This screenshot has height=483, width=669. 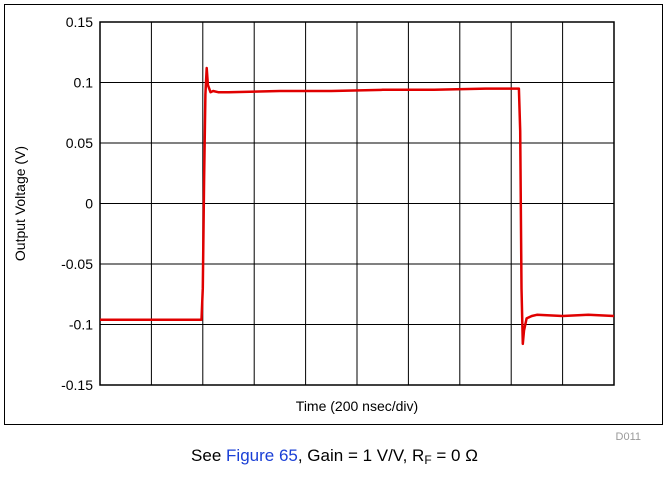 I want to click on figure-id-watermark: D011, so click(x=628, y=437).